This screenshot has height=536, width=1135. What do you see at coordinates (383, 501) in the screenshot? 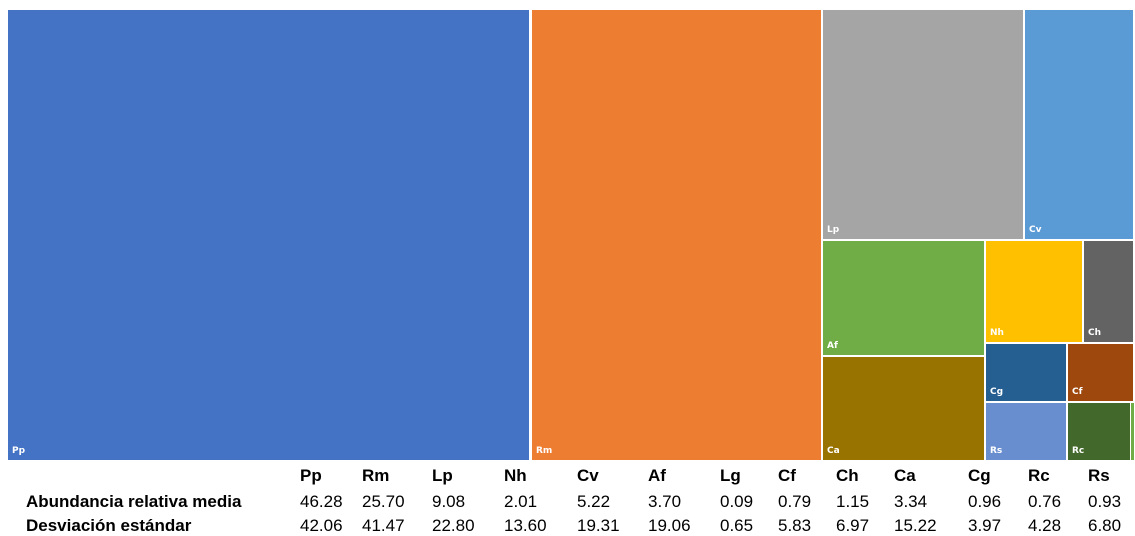
I see `table-cell: 25.70` at bounding box center [383, 501].